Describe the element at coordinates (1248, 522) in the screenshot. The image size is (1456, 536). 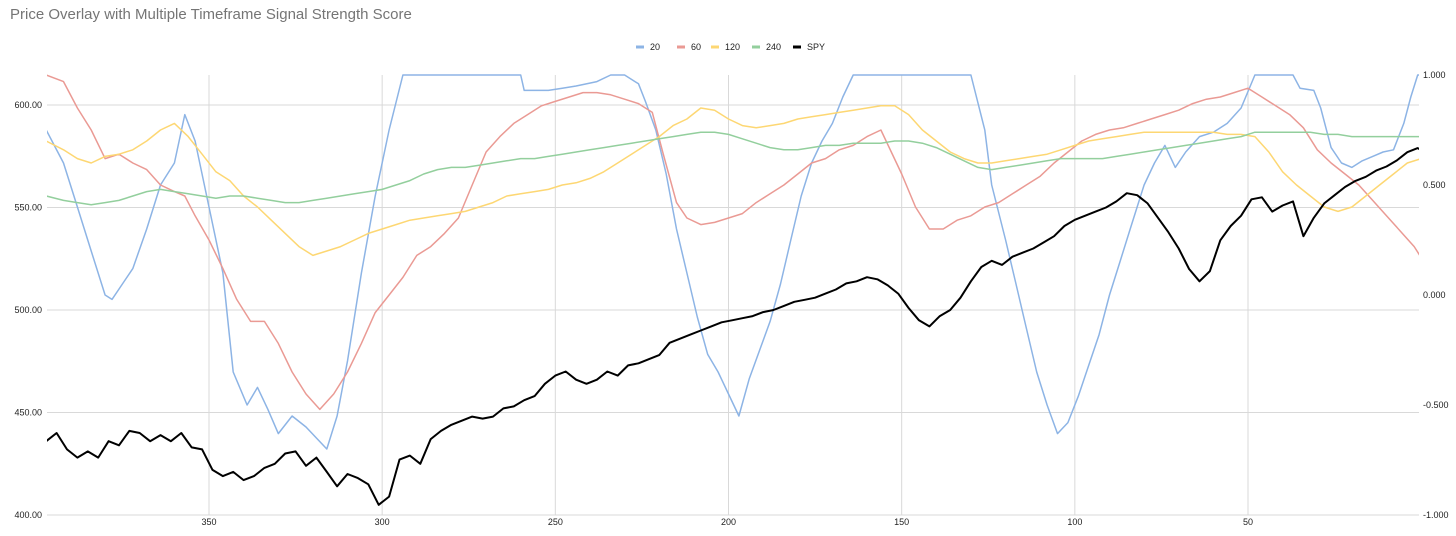
I see `x-tick-label: 50` at that location.